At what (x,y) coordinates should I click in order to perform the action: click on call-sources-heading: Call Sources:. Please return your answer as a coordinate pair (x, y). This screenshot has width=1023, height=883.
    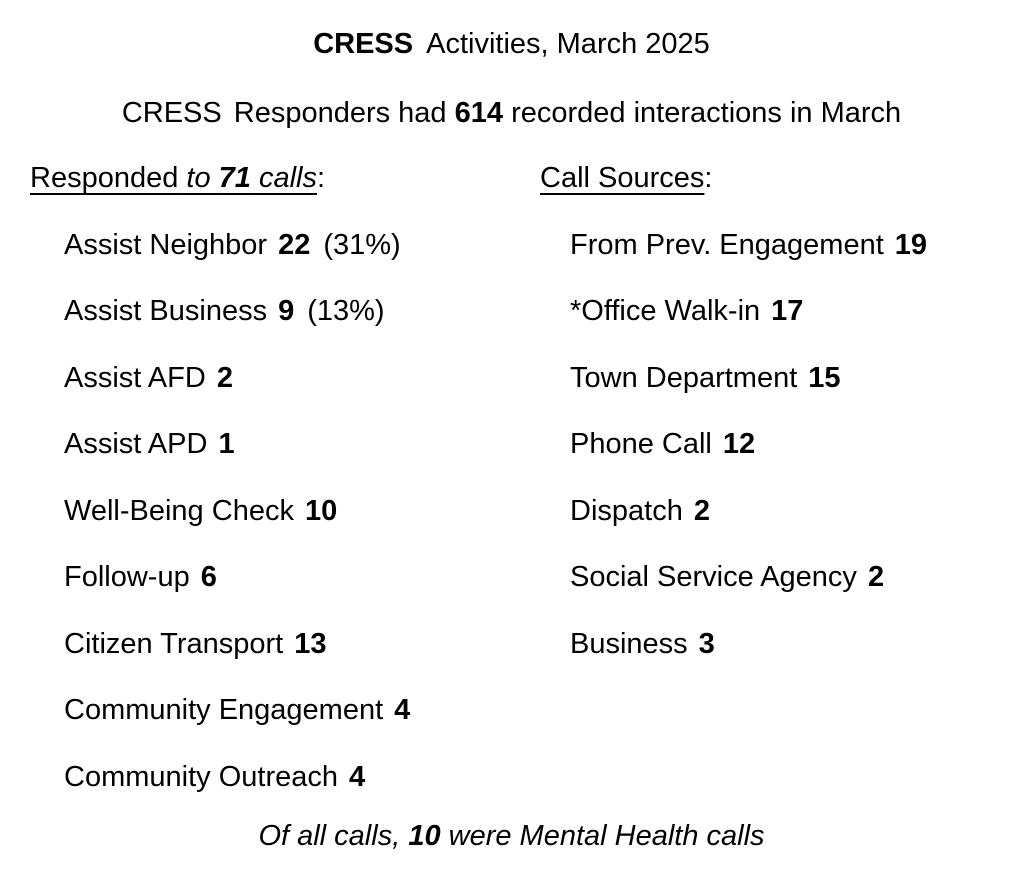
    Looking at the image, I should click on (781, 178).